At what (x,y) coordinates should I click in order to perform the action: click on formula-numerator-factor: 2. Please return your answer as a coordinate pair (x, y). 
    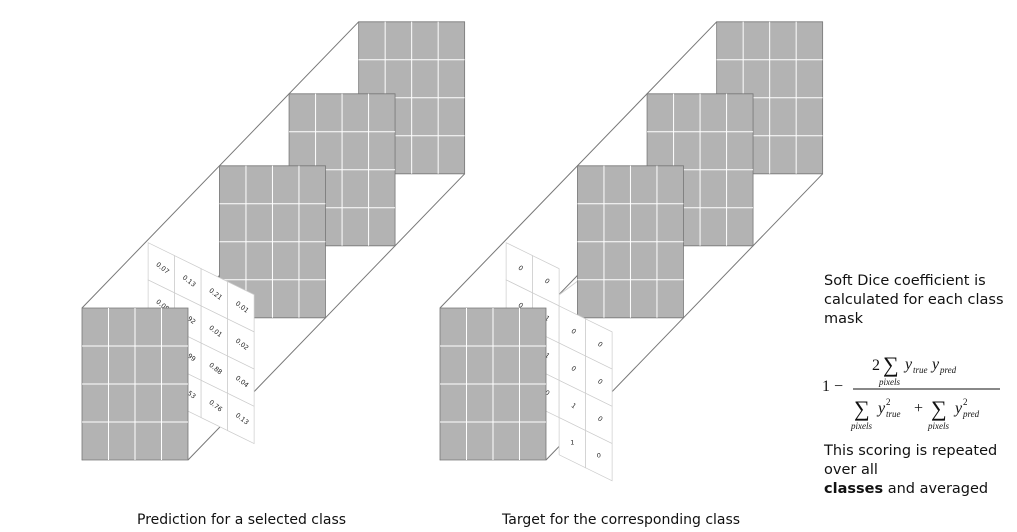
    Looking at the image, I should click on (876, 365).